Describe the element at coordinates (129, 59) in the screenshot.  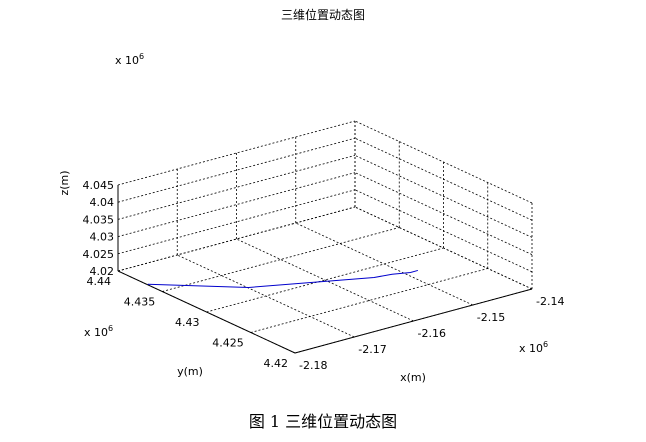
I see `z-multiplier: x 106` at that location.